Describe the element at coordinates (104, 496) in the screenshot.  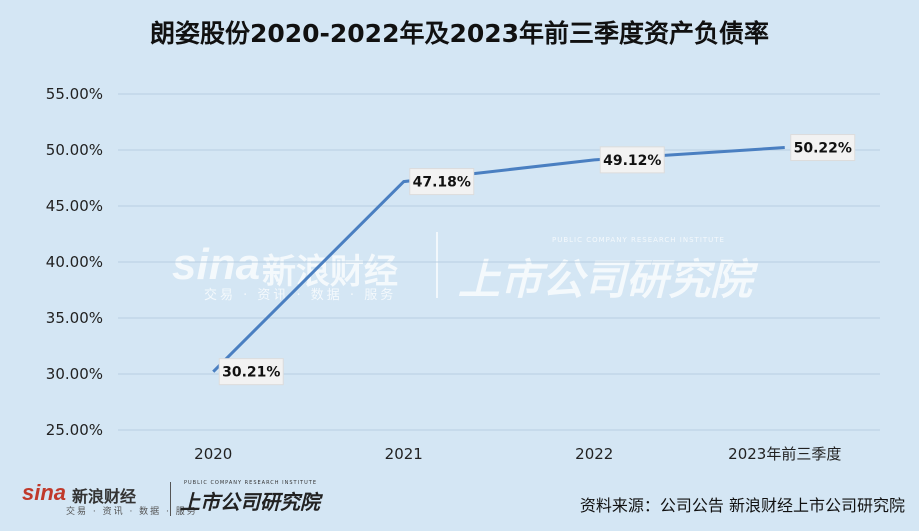
I see `sina-name: 新浪财经` at that location.